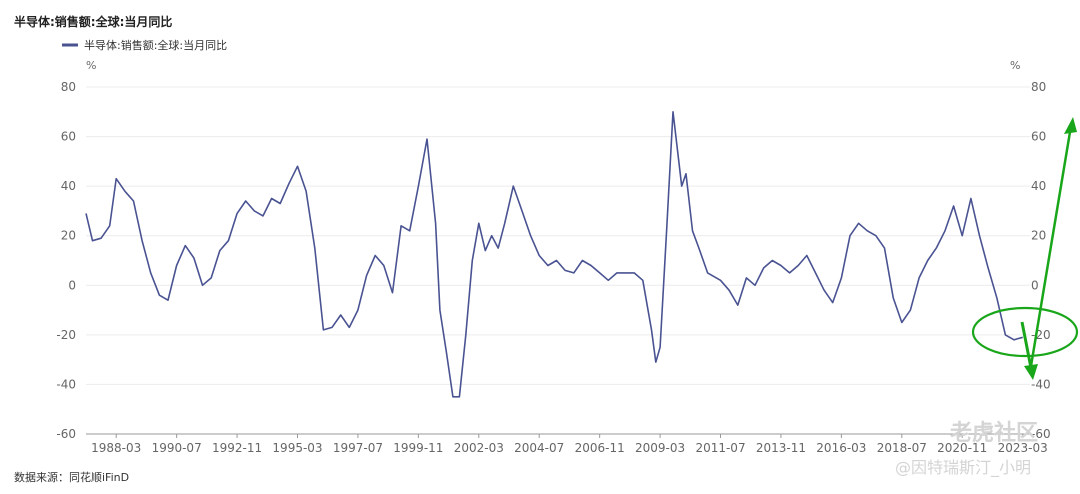 The image size is (1080, 494). I want to click on legend-label: 半导体:销售额:全球:当月同比, so click(155, 45).